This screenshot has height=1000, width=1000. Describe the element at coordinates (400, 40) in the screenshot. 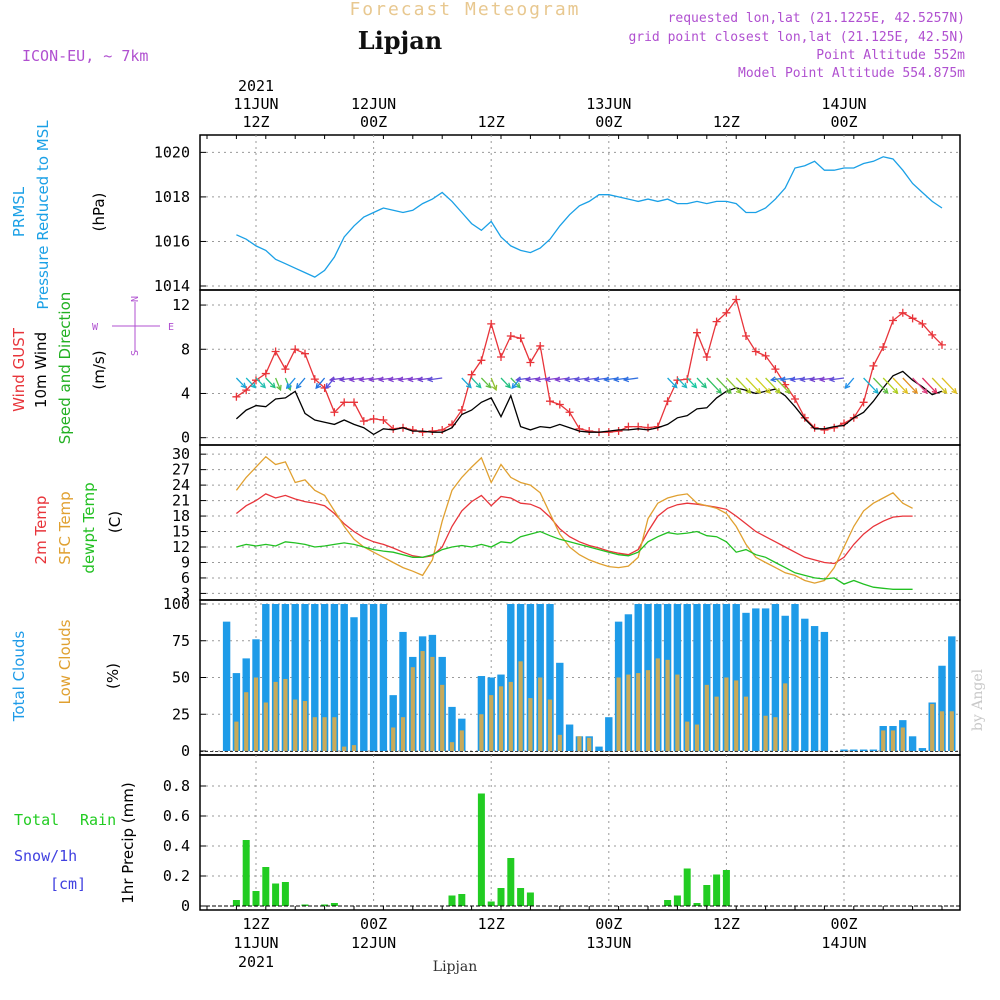

I see `location-title: Lipjan` at that location.